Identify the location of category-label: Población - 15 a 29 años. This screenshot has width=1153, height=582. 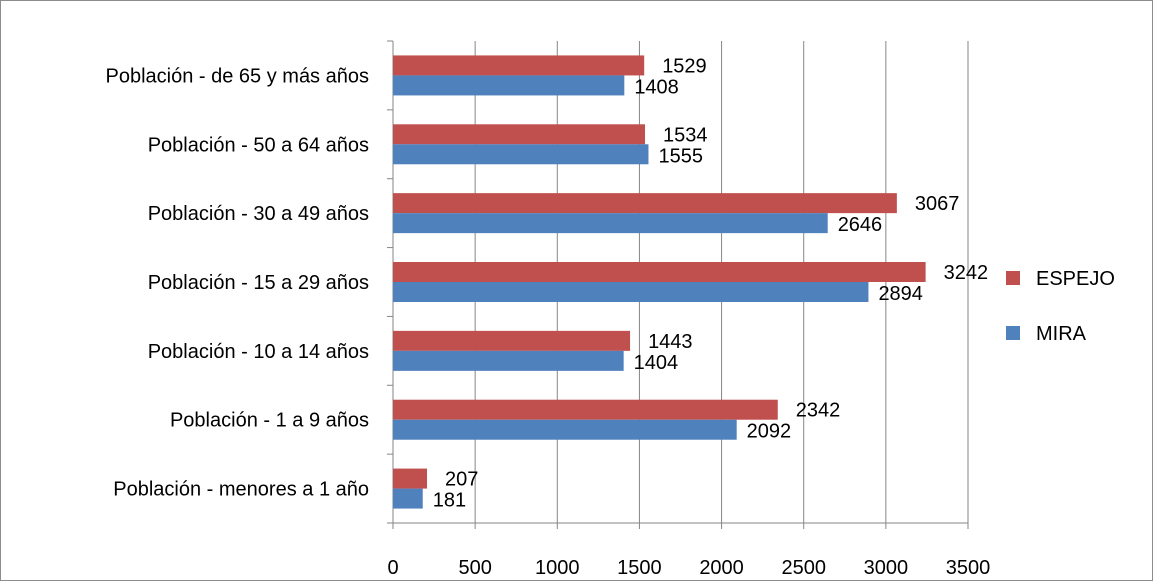
(258, 283).